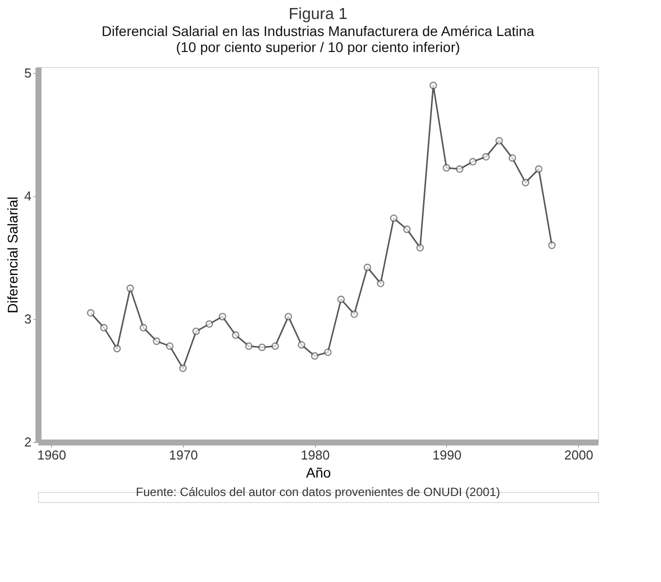  Describe the element at coordinates (28, 319) in the screenshot. I see `y-tick-label: 3` at that location.